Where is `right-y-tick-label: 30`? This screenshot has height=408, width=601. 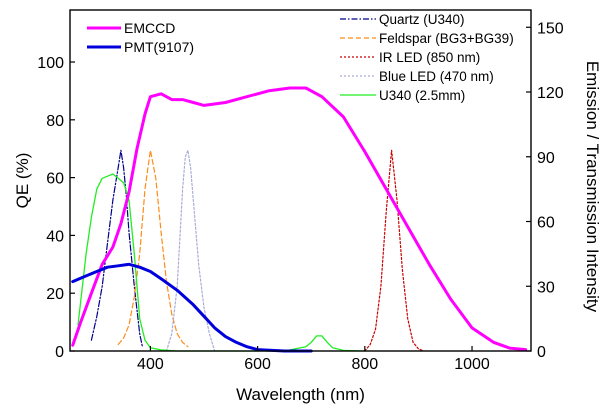 right-y-tick-label: 30 is located at coordinates (546, 287).